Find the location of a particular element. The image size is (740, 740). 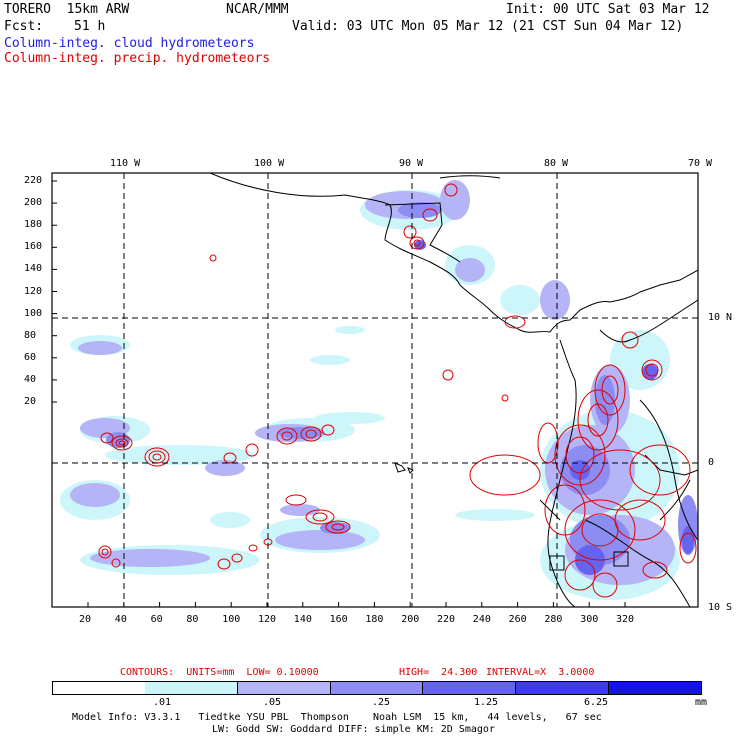

y-tick-label: 160 is located at coordinates (33, 247).